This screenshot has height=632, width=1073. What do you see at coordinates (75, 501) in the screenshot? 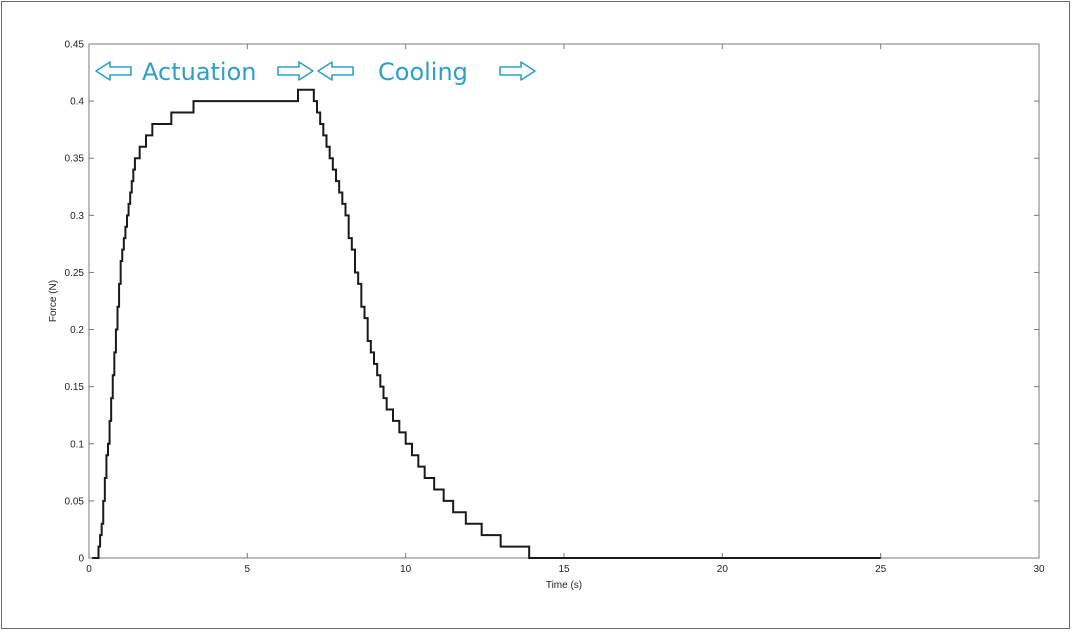
I see `y-tick-label: 0.05` at bounding box center [75, 501].